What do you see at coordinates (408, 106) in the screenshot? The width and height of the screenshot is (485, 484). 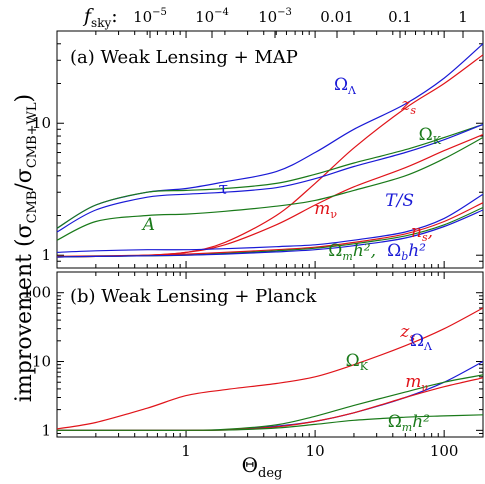 I see `panel-a-series-label: zs` at bounding box center [408, 106].